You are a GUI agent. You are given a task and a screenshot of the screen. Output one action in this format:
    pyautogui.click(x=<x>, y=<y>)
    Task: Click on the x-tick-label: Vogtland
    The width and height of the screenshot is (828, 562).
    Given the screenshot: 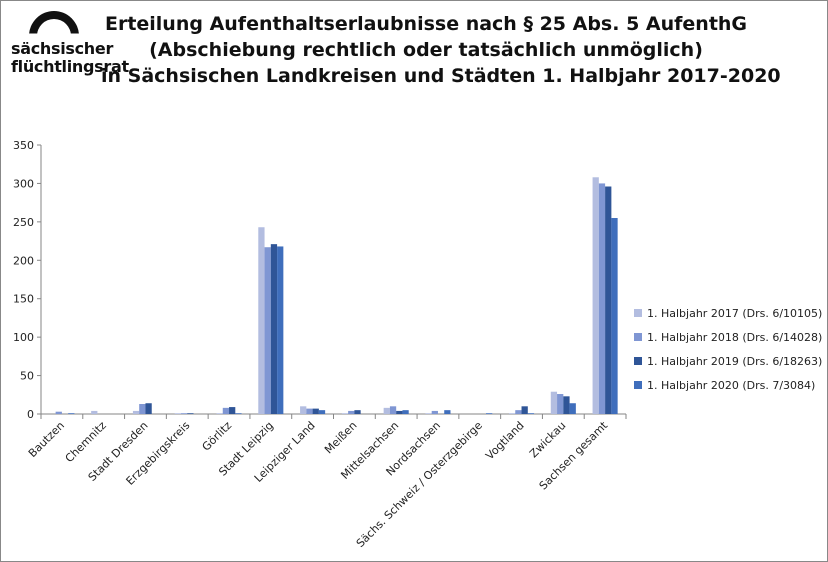 What is the action you would take?
    pyautogui.click(x=504, y=440)
    